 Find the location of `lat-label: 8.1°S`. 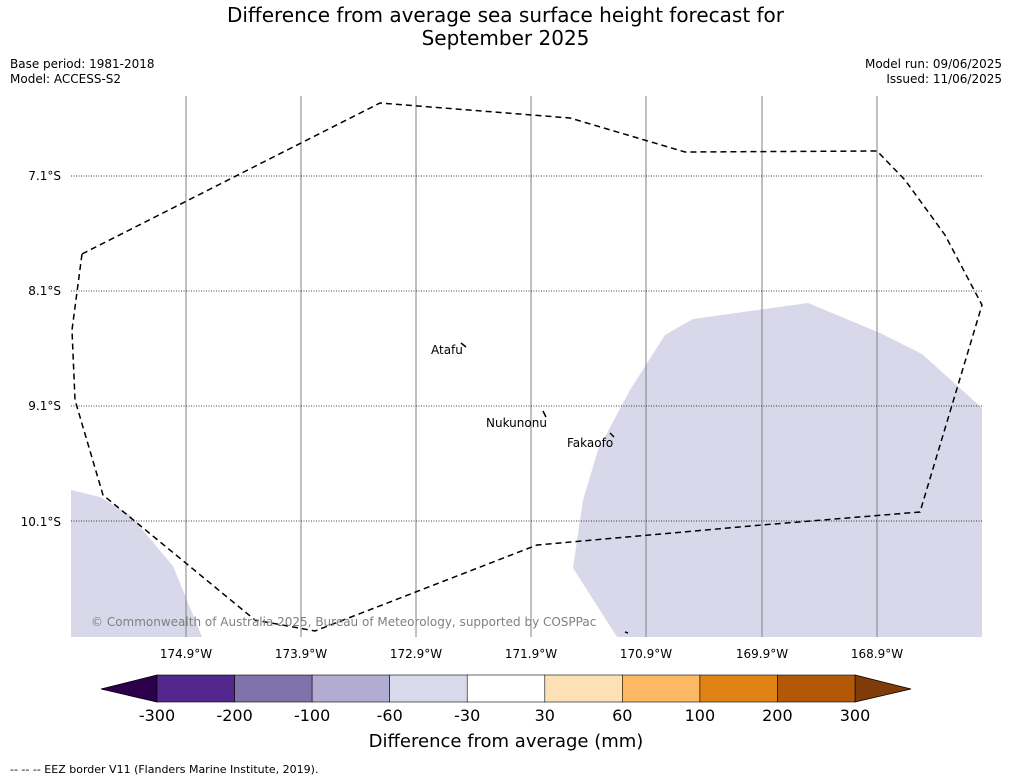

lat-label: 8.1°S is located at coordinates (44, 291).